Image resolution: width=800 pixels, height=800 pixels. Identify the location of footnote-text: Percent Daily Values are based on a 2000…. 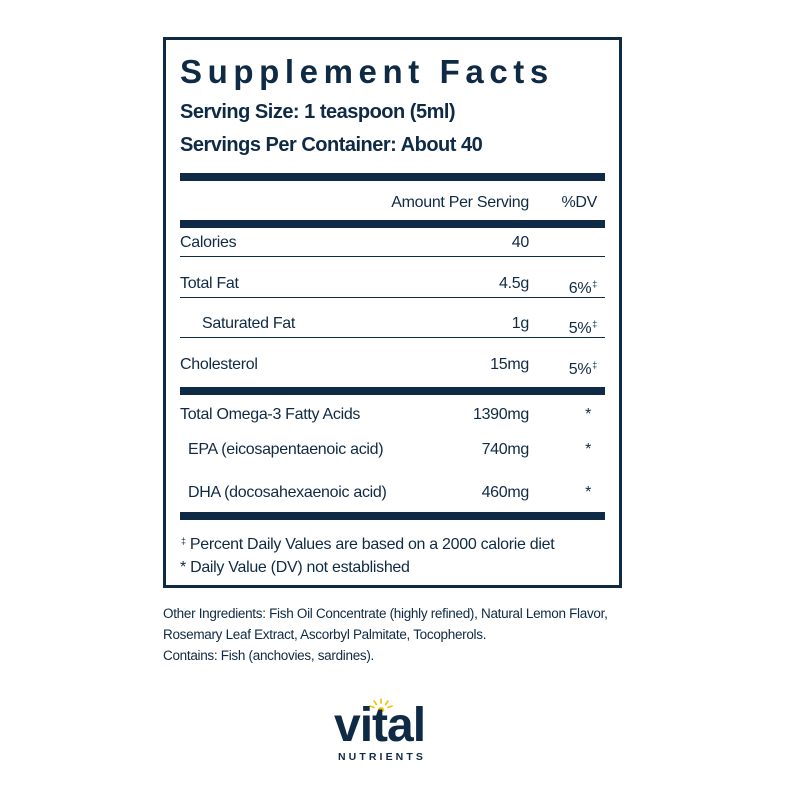
(372, 544).